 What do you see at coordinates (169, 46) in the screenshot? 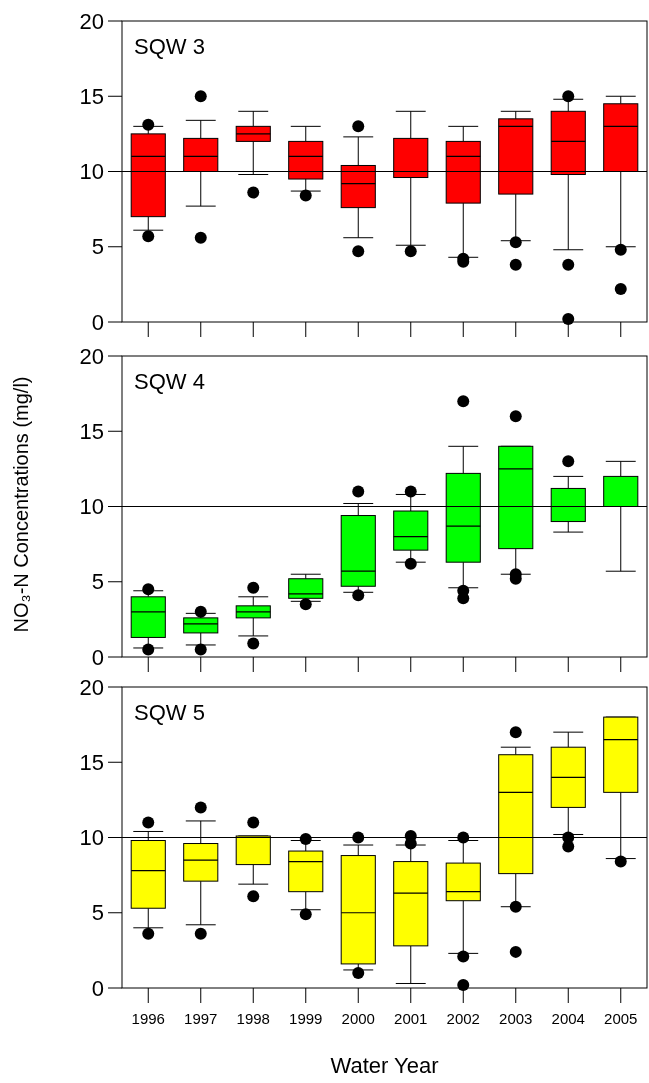
I see `text: SQW 3` at bounding box center [169, 46].